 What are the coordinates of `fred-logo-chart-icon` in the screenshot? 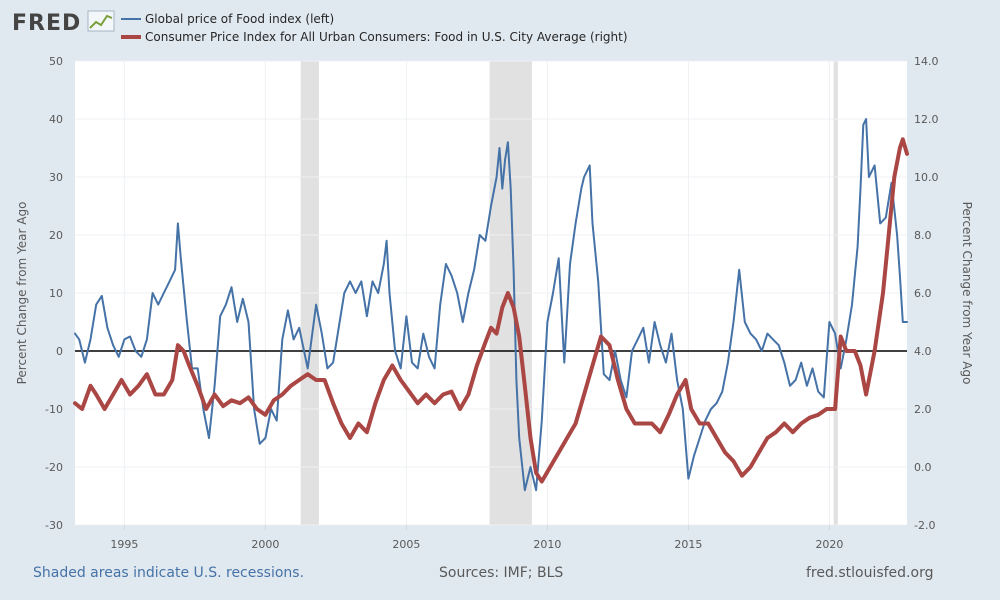 It's located at (101, 21).